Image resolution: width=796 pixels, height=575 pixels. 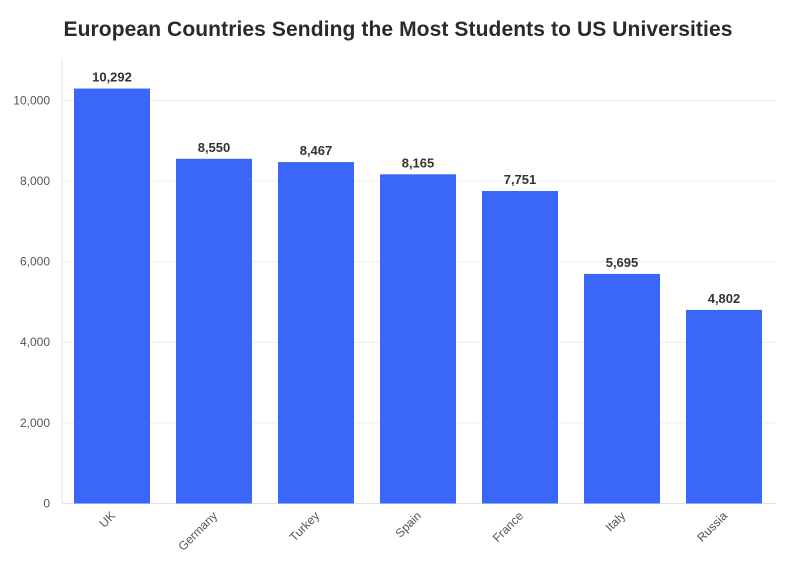 I want to click on data-label: 8,550, so click(x=214, y=147).